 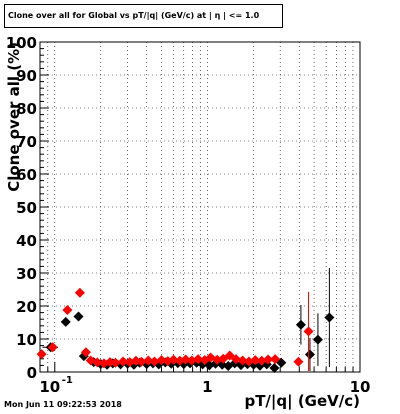 I want to click on y-tick-label: 40, so click(x=26, y=241).